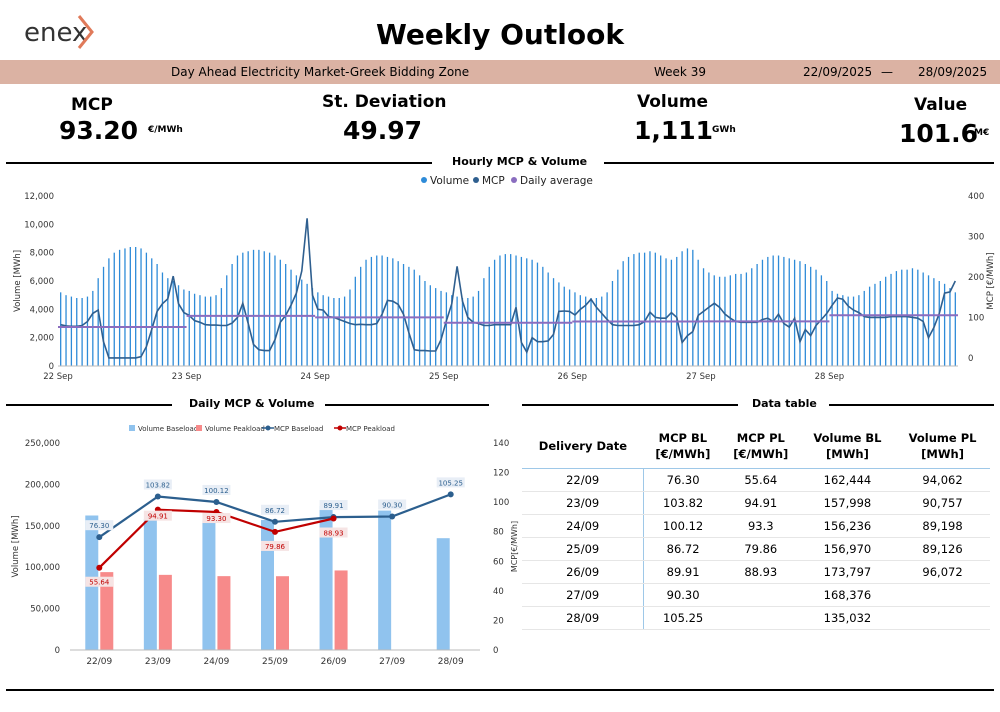  I want to click on logo-text: enex, so click(55, 33).